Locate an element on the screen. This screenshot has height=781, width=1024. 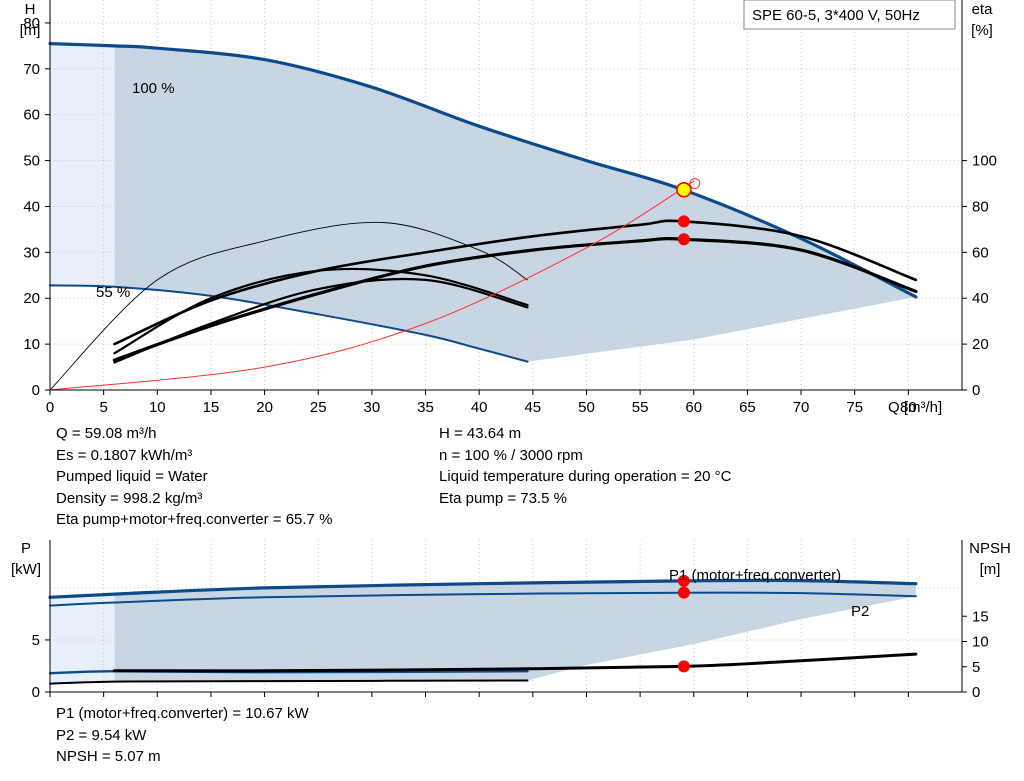
y-tick-label: 70 is located at coordinates (31, 69).